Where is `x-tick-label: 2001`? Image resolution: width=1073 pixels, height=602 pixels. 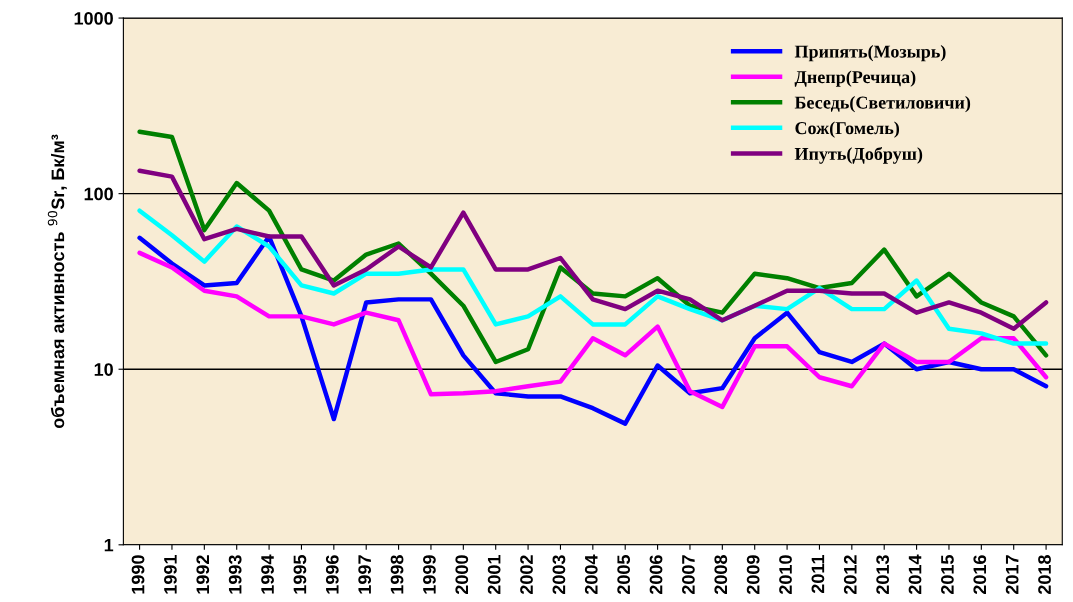 x-tick-label: 2001 is located at coordinates (494, 575).